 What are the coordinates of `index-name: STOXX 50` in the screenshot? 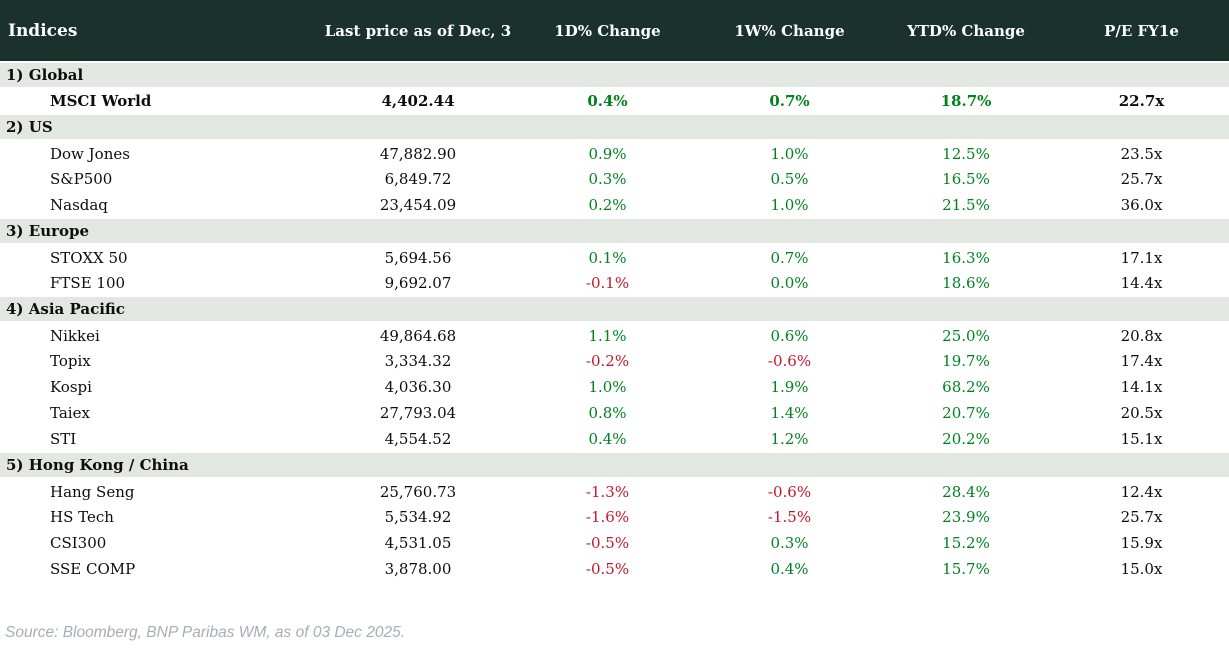 It's located at (161, 257).